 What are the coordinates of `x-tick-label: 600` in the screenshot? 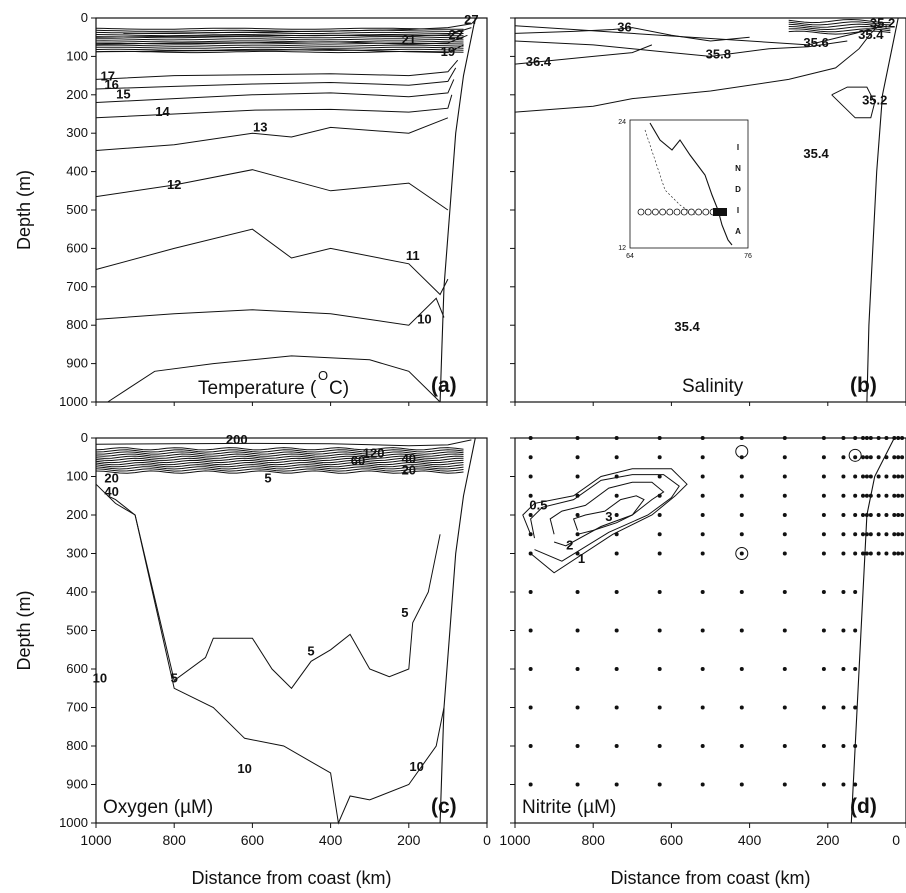 It's located at (253, 840).